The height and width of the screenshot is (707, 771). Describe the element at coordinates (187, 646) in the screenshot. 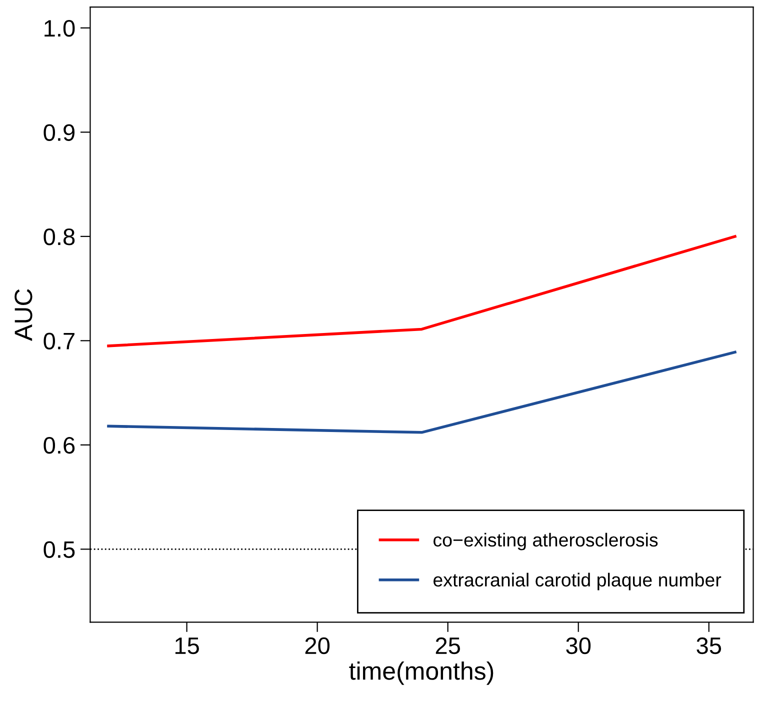

I see `x-tick-label: 15` at that location.